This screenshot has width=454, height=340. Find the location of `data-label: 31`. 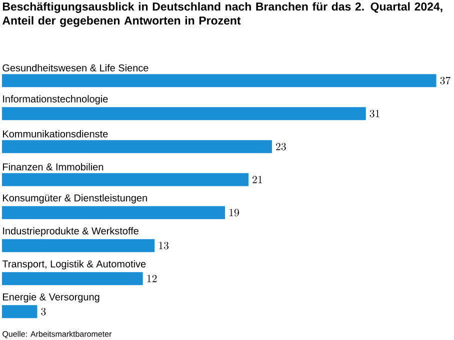

data-label: 31 is located at coordinates (375, 114).